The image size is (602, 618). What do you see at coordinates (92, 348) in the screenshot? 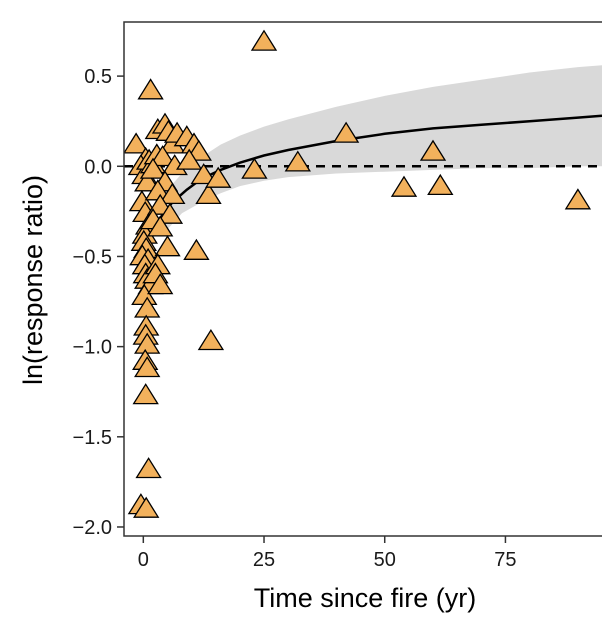
I see `y-tick-label: −1.0` at bounding box center [92, 348].